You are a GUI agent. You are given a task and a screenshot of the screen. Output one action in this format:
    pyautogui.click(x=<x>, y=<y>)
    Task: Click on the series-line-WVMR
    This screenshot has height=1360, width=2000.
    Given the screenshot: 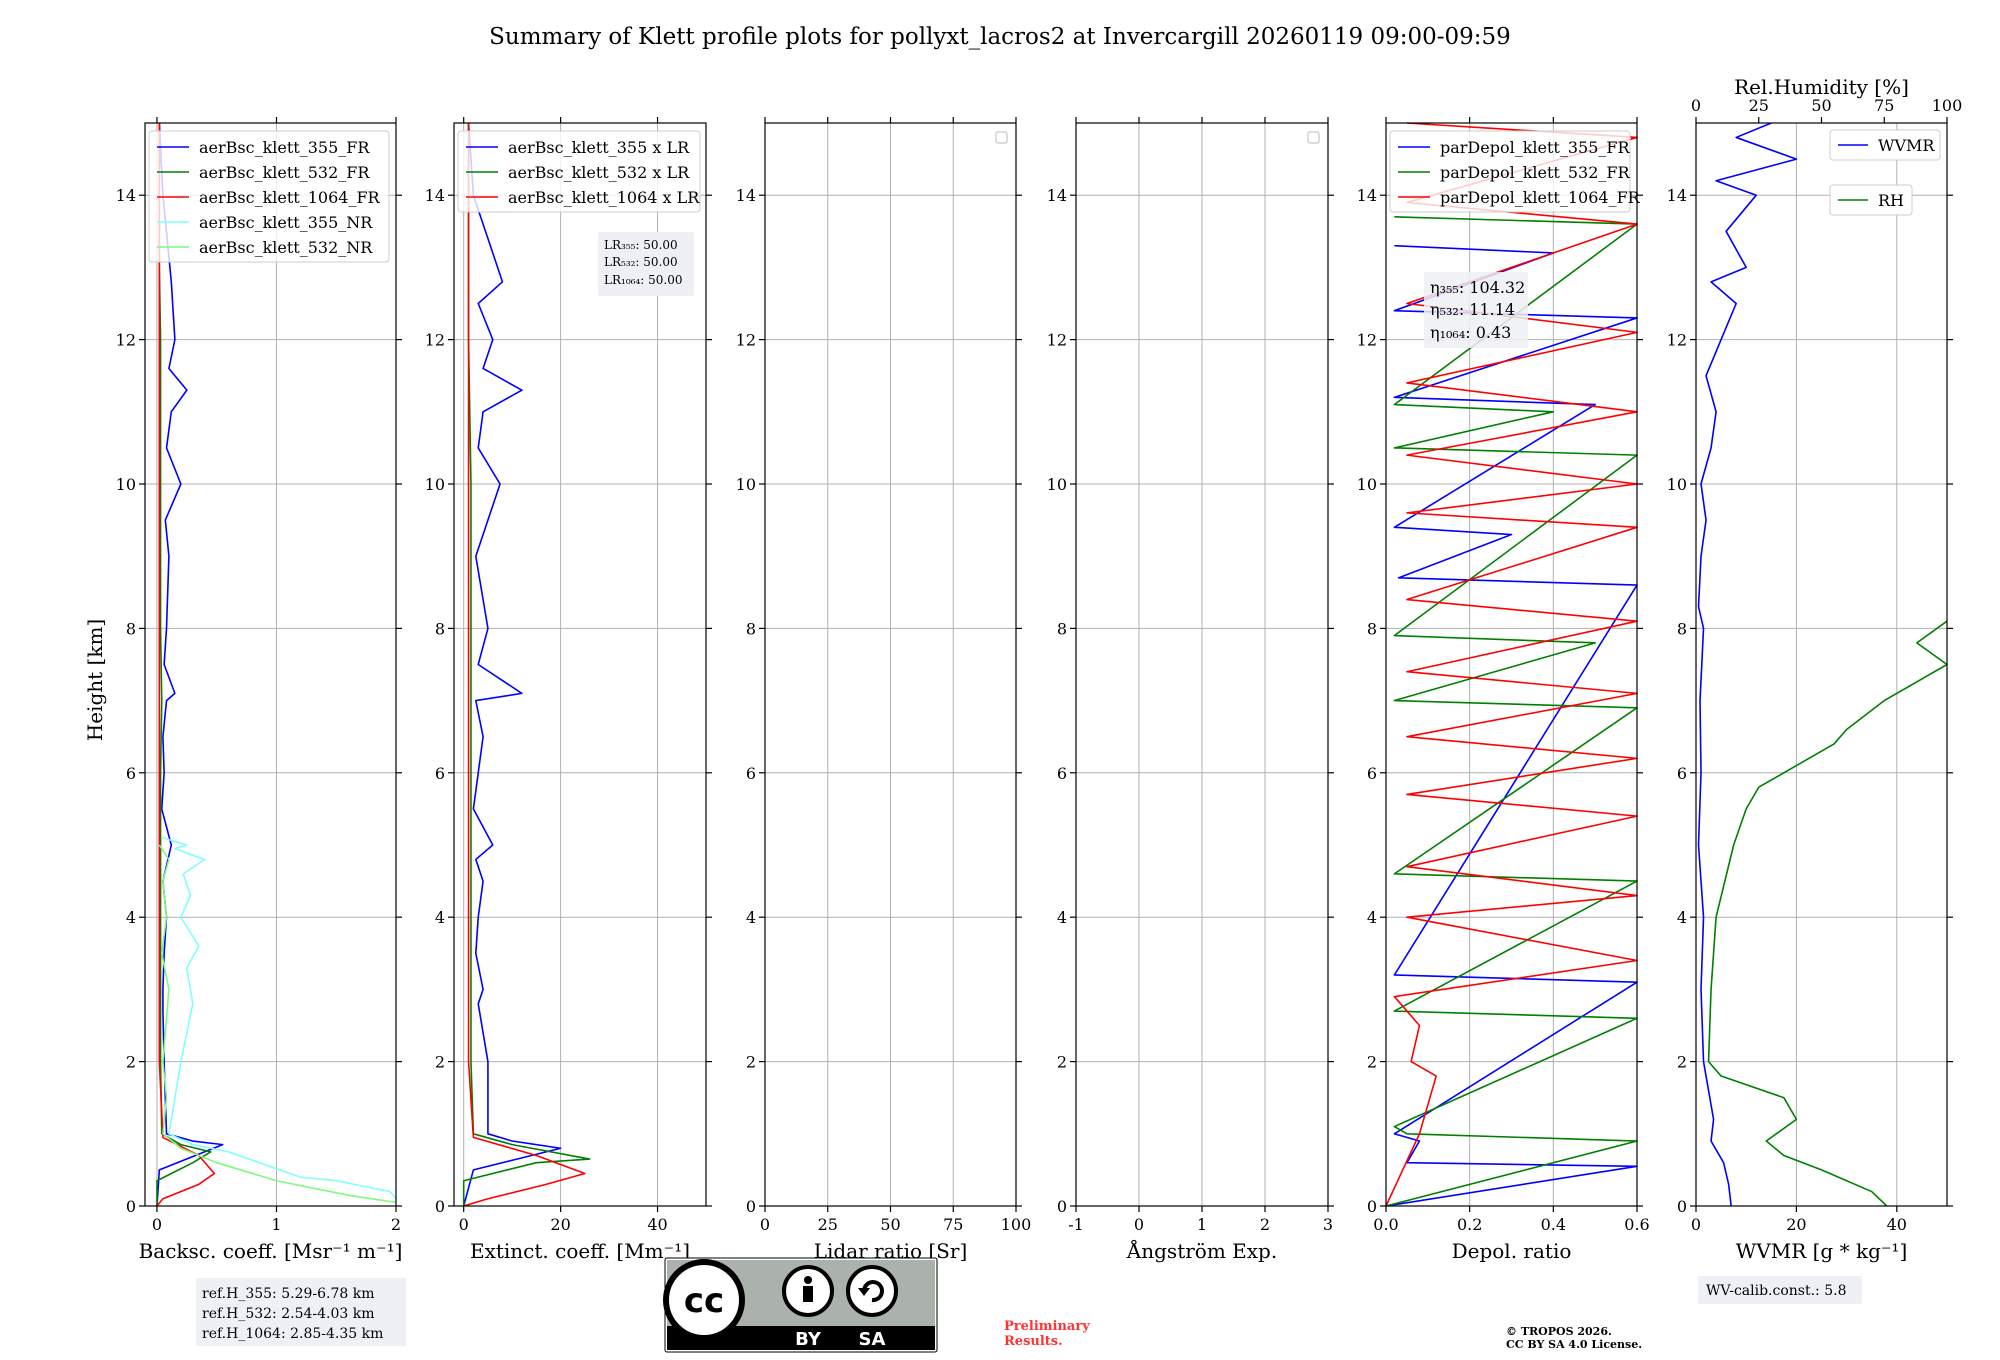 What is the action you would take?
    pyautogui.click(x=1747, y=664)
    